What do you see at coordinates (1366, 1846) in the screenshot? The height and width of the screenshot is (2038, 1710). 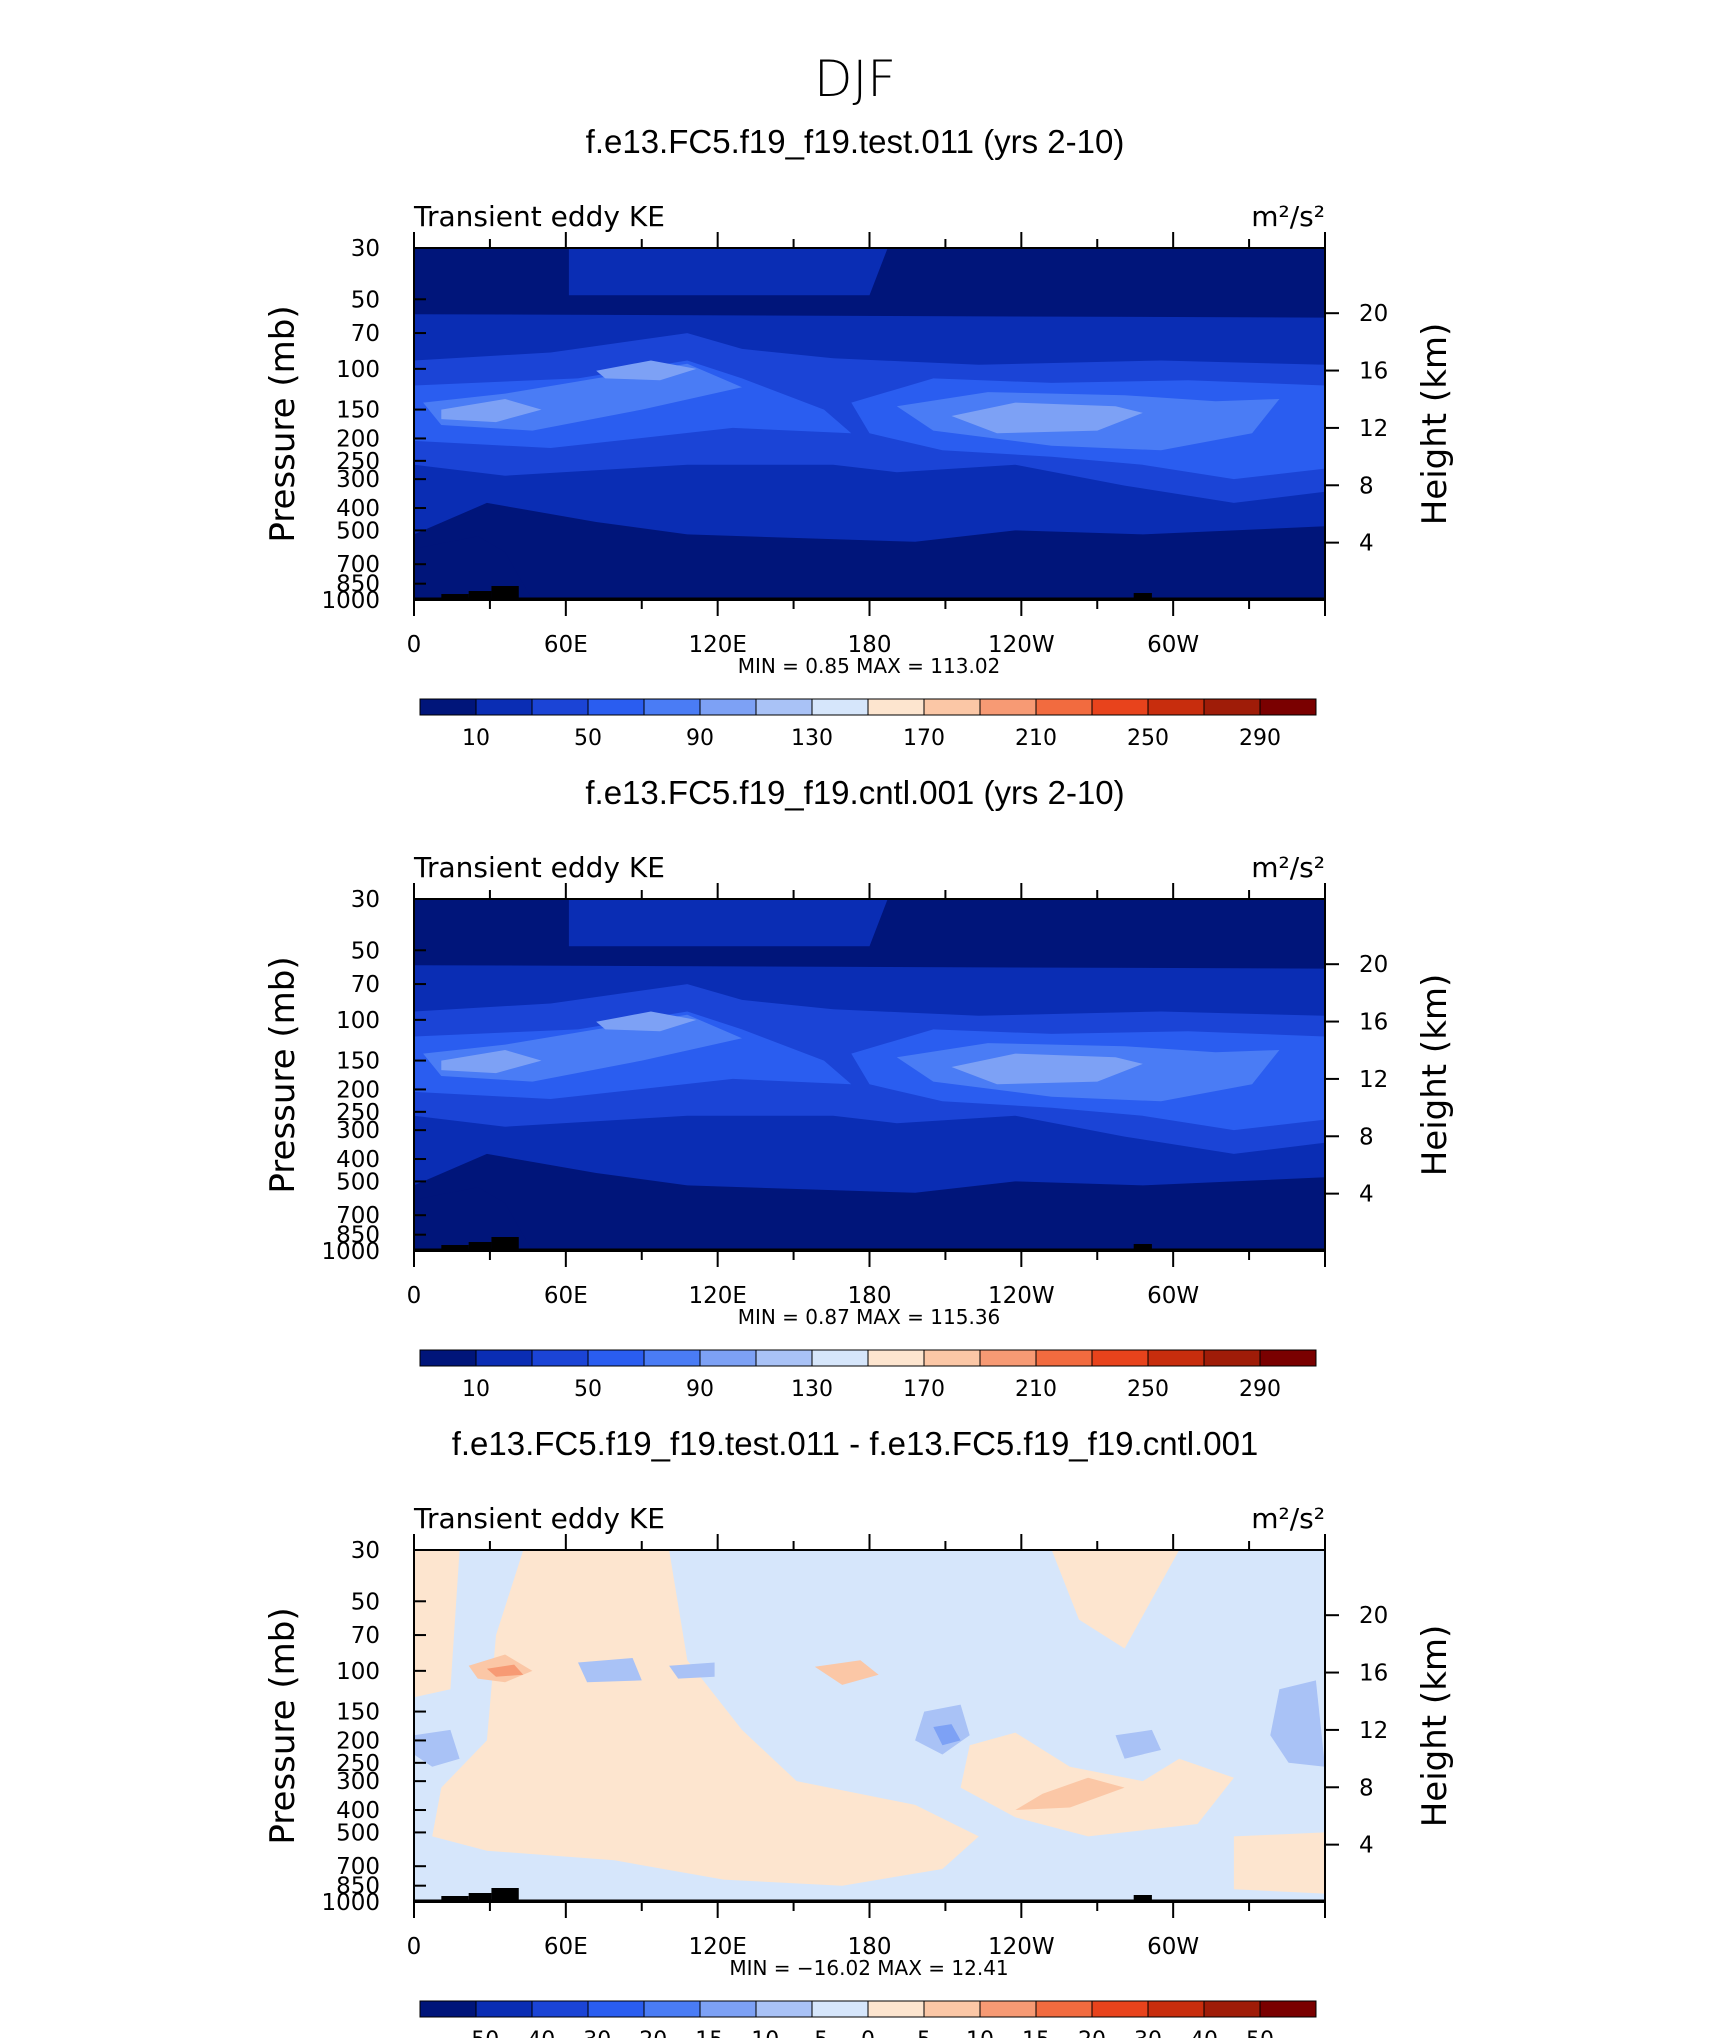 I see `height-tick-label: 4` at bounding box center [1366, 1846].